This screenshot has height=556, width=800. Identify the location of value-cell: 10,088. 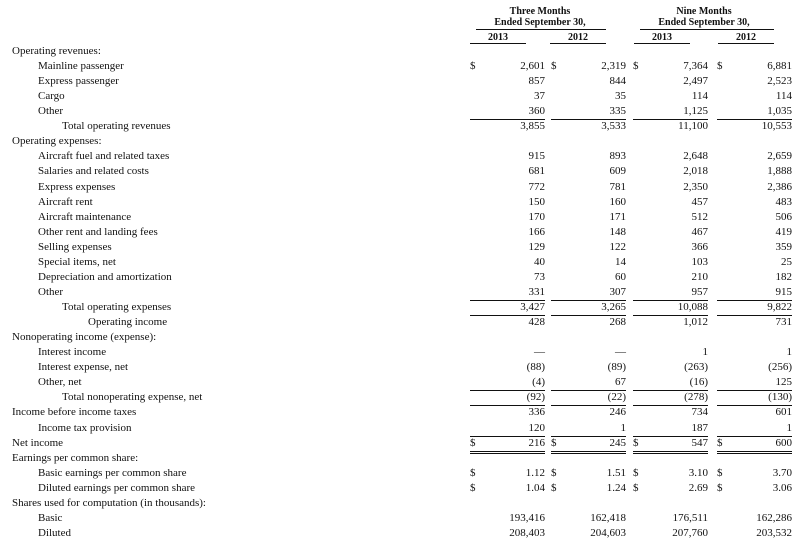
(670, 308).